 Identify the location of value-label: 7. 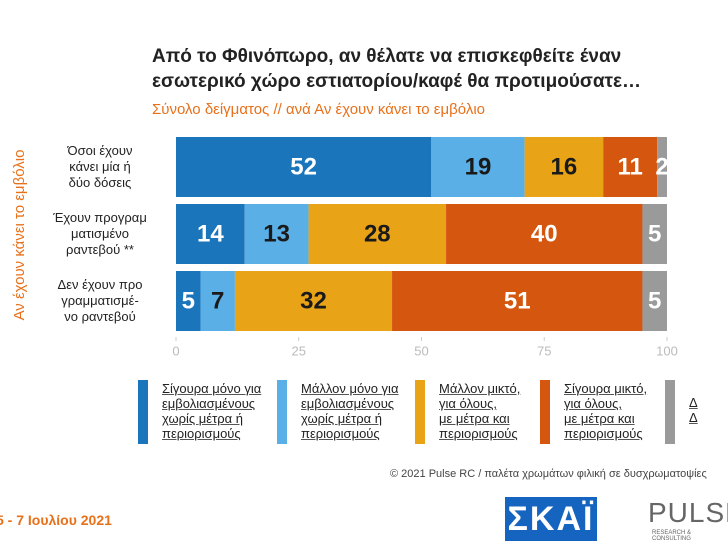
(217, 300).